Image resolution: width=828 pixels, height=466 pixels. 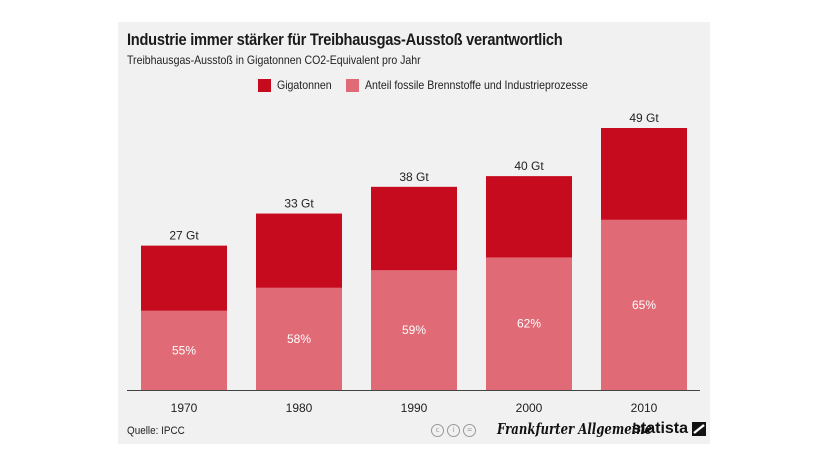 I want to click on data-label-share-2010: 65%, so click(x=644, y=305).